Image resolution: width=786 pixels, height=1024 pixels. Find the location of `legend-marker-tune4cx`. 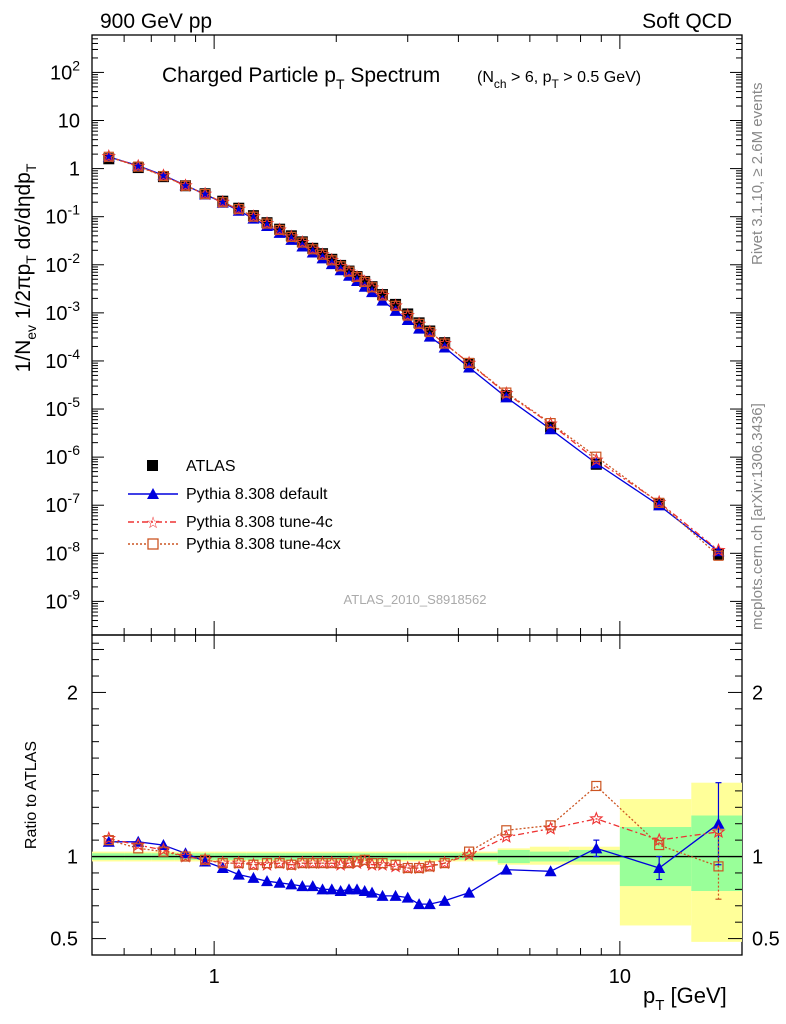

legend-marker-tune4cx is located at coordinates (153, 544).